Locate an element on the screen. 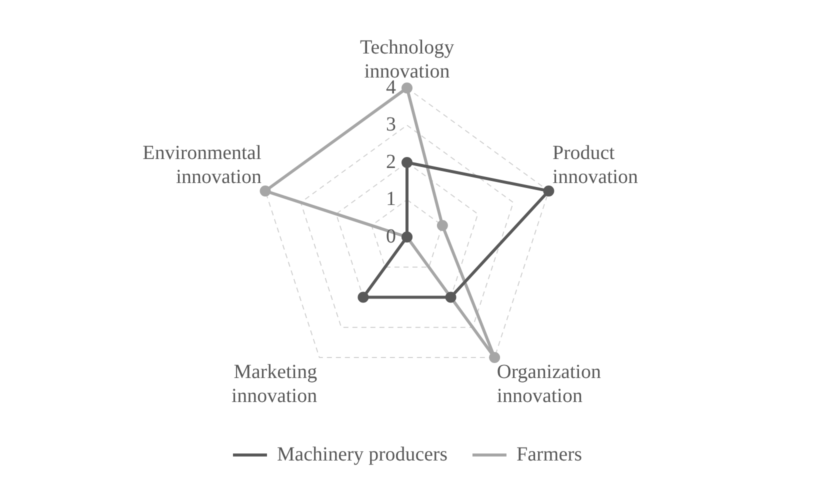  spoke-label: Organization innovation is located at coordinates (548, 384).